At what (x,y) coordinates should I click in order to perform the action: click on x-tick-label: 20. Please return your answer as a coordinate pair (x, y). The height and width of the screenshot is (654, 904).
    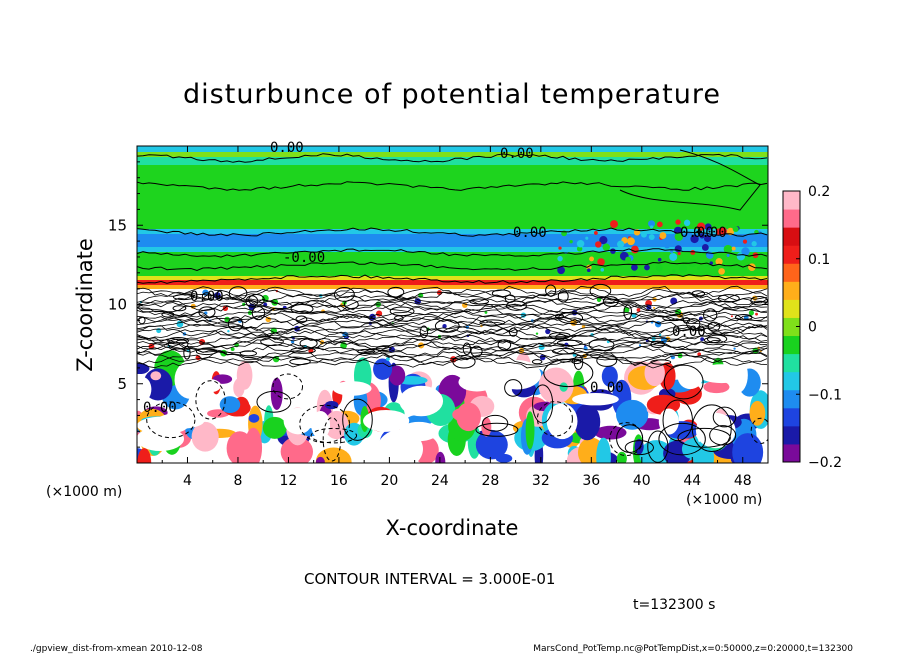
    Looking at the image, I should click on (389, 481).